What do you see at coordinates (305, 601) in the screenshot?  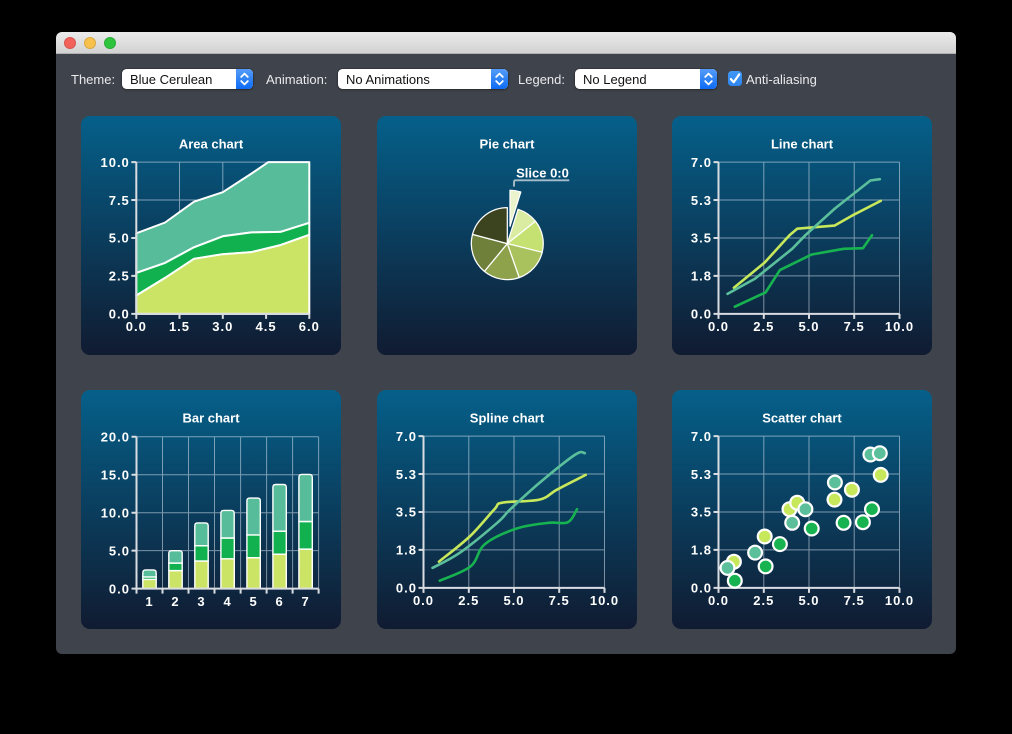 I see `svg-text: 7` at bounding box center [305, 601].